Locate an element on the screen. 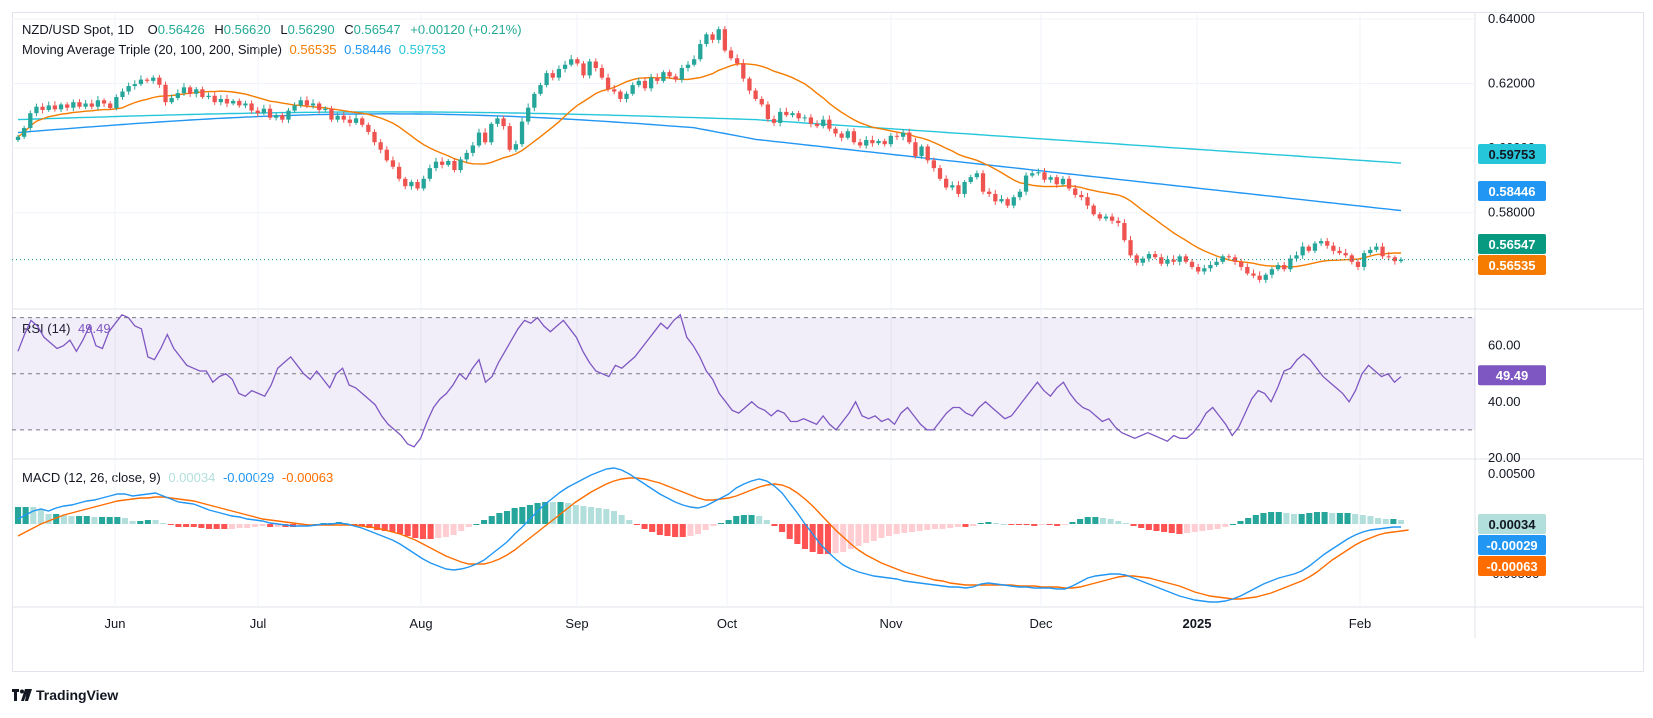 The width and height of the screenshot is (1653, 718). macd-title: MACD (12, 26, close, 9) is located at coordinates (91, 477).